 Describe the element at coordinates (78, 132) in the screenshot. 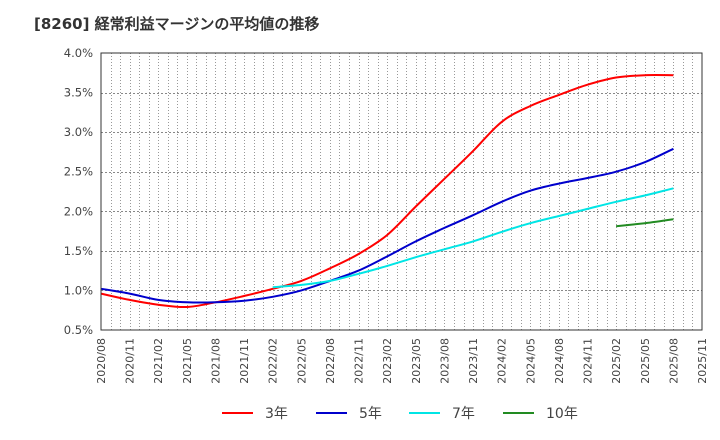

I see `y-tick-label: 3.0%` at that location.